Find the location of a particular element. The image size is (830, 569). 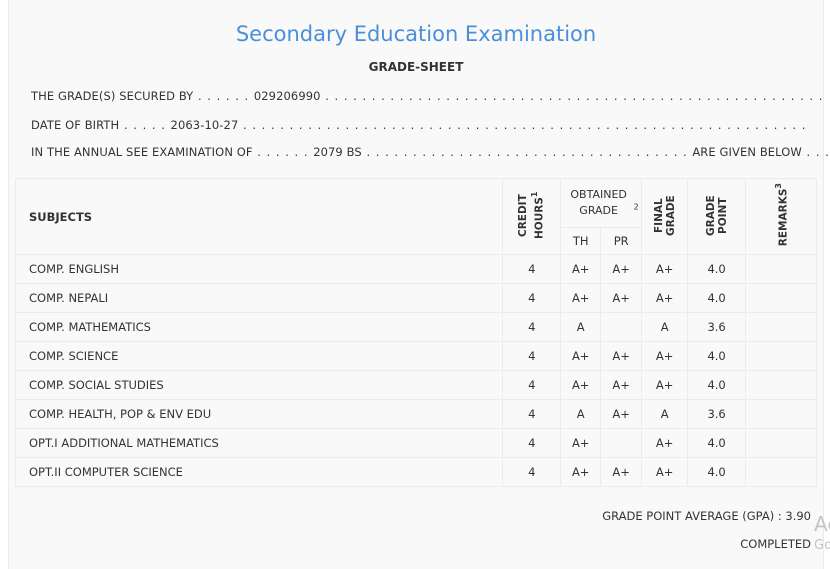

subject-cell: COMP. NEPALI is located at coordinates (259, 298).